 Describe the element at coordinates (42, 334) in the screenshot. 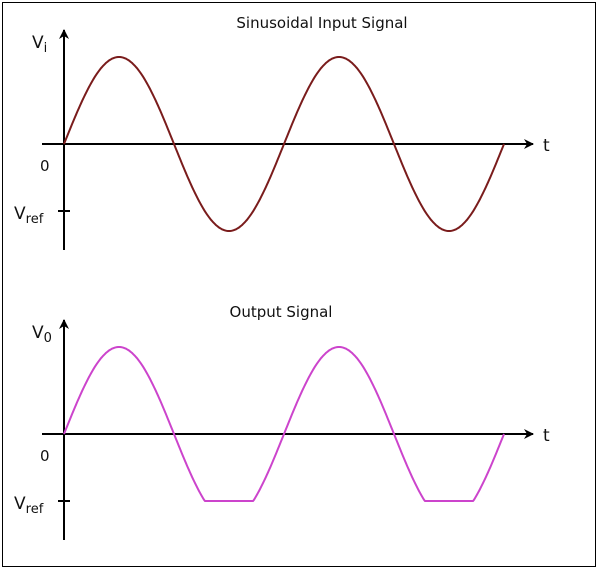

I see `output-y-label: V0` at that location.